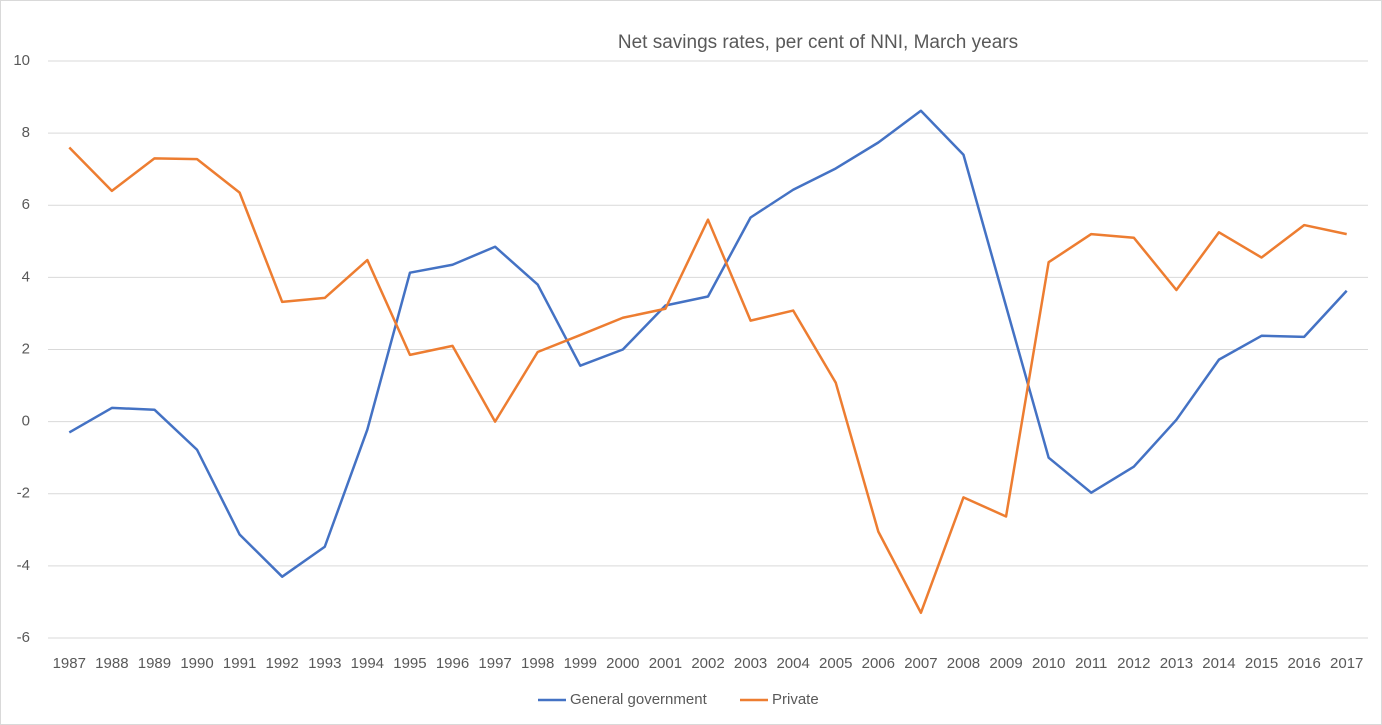 This screenshot has height=725, width=1382. Describe the element at coordinates (878, 663) in the screenshot. I see `x-tick-label: 2006` at that location.